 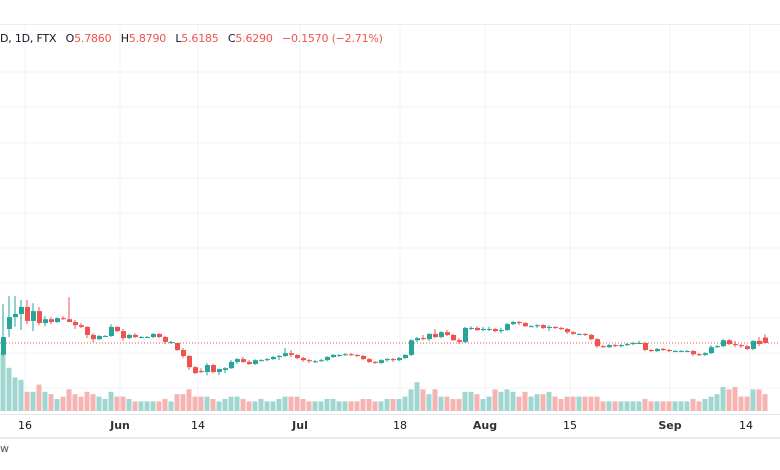 I want to click on time-axis-label: Sep, so click(x=670, y=425).